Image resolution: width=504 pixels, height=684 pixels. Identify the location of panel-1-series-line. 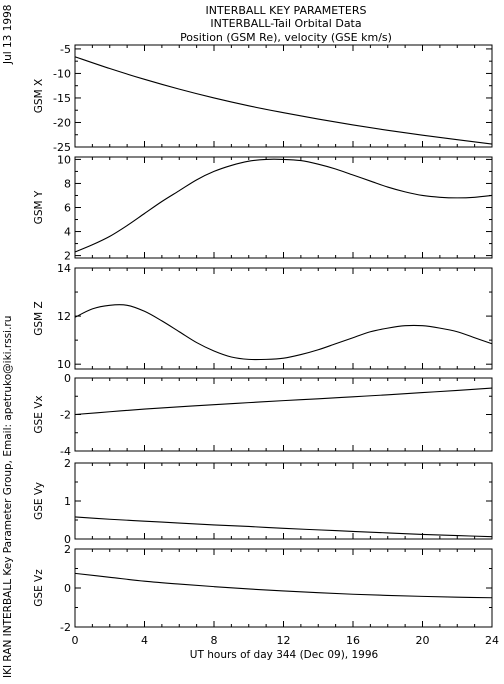
(283, 100).